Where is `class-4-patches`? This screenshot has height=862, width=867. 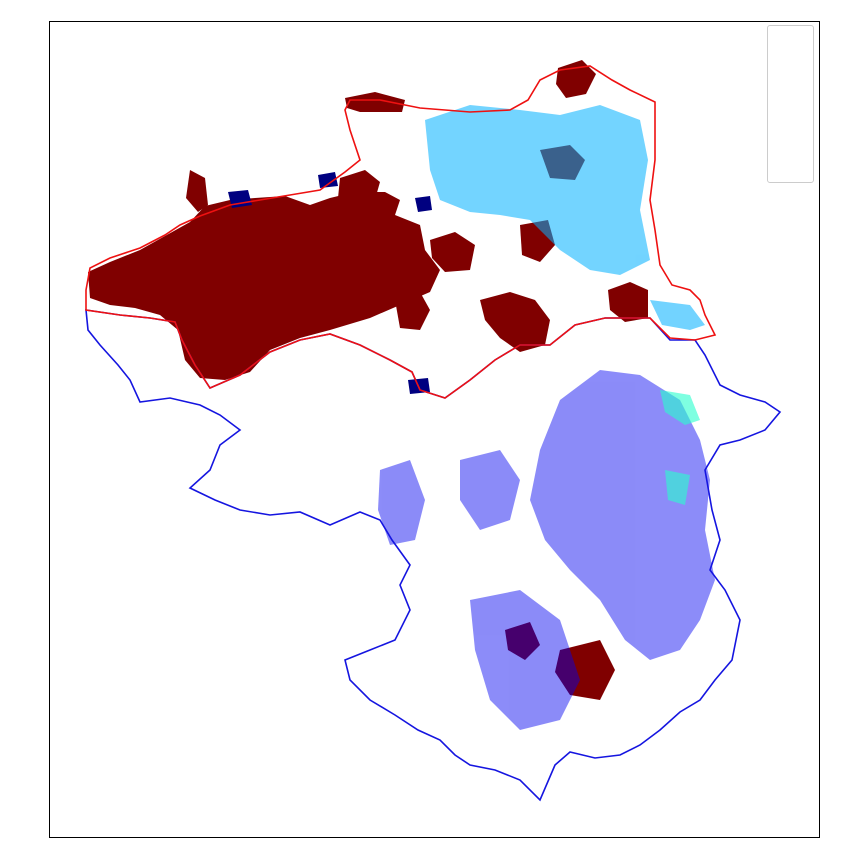 class-4-patches is located at coordinates (680, 447).